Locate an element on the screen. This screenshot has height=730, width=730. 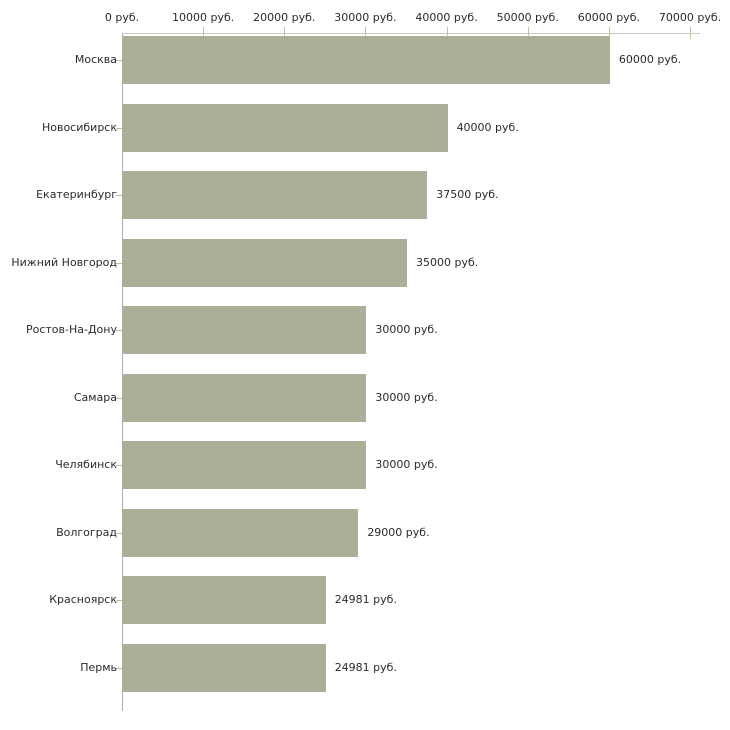
bar-row: Волгоград 29000 руб. is located at coordinates (365, 539).